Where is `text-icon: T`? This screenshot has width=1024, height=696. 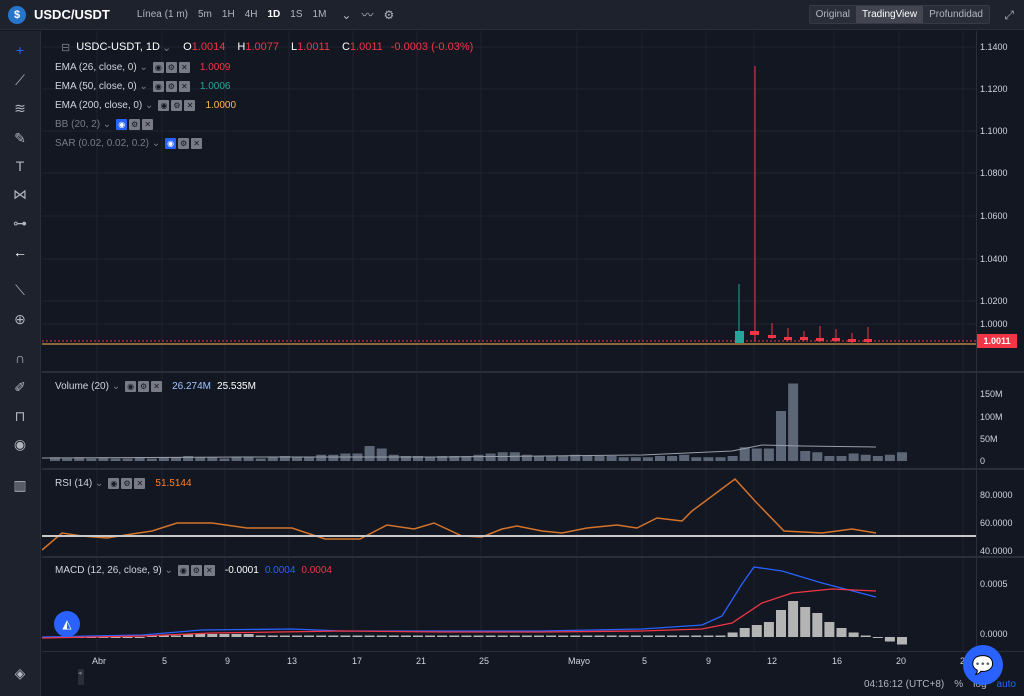 text-icon: T is located at coordinates (20, 166).